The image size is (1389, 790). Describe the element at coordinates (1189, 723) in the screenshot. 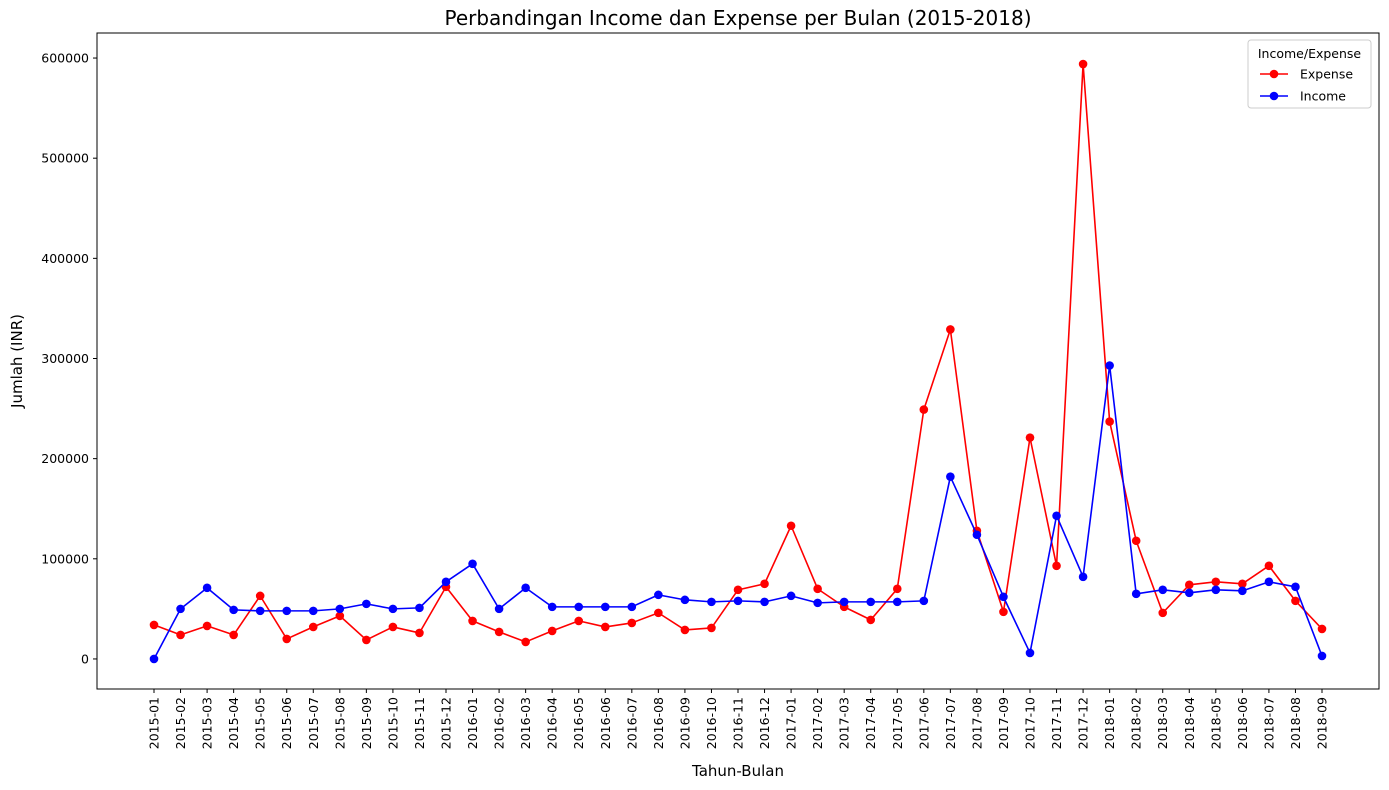

I see `x-tick-label: 2018-04` at that location.